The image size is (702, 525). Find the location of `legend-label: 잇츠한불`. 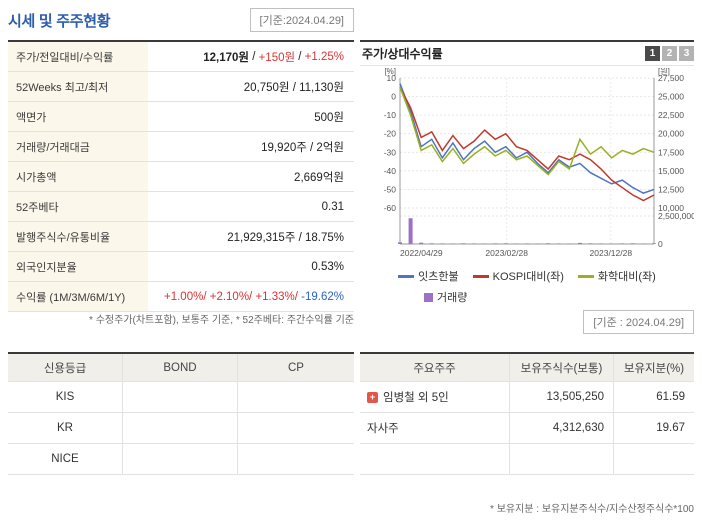

legend-label: 잇츠한불 is located at coordinates (438, 277).